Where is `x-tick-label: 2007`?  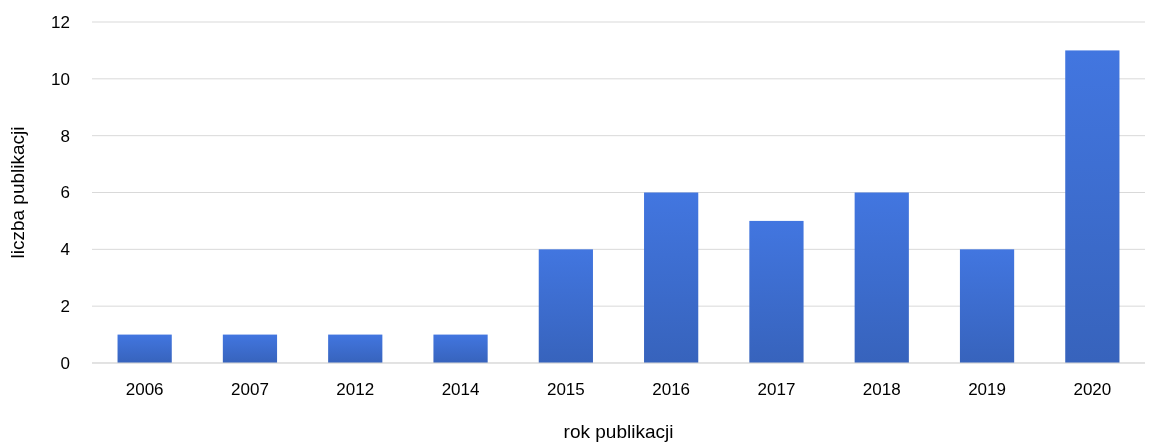 x-tick-label: 2007 is located at coordinates (250, 389).